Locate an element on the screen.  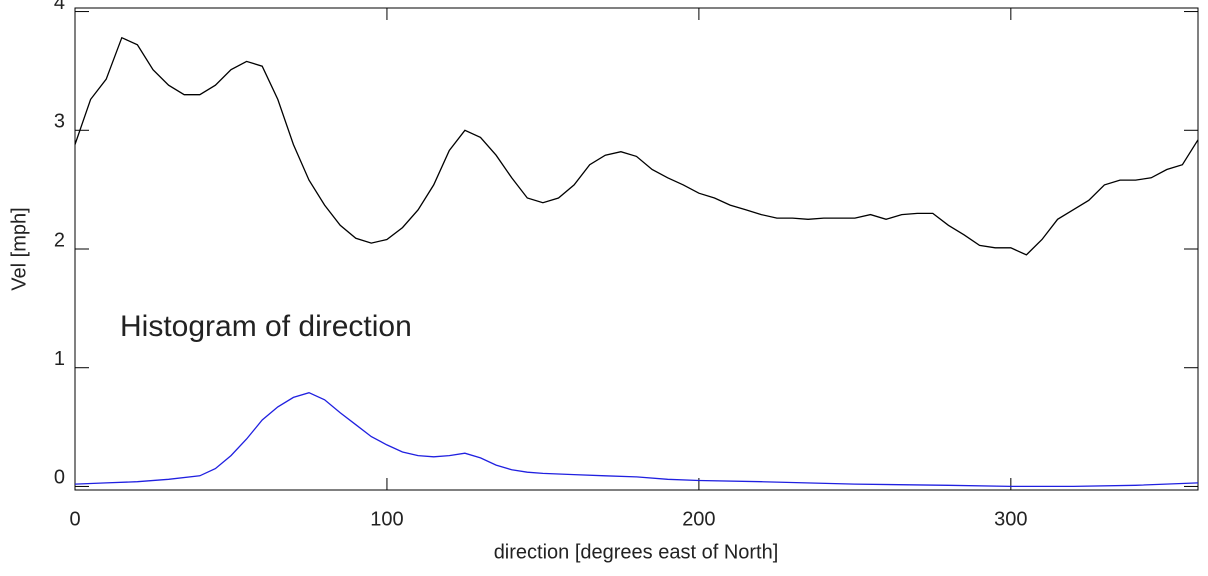
y-axis-title: Vel [mph] is located at coordinates (19, 248).